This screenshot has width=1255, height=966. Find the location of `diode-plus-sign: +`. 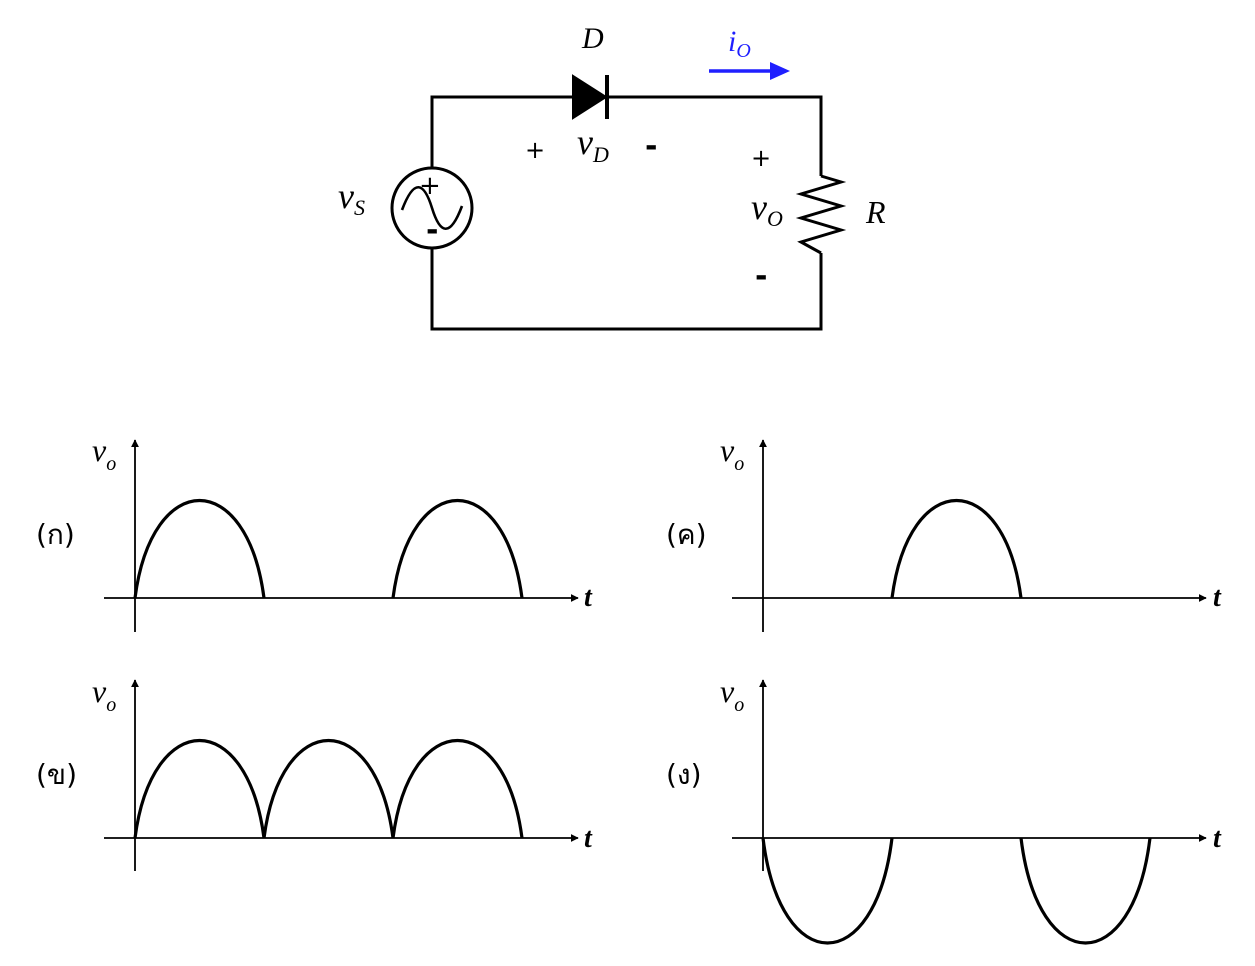

diode-plus-sign: + is located at coordinates (535, 150).